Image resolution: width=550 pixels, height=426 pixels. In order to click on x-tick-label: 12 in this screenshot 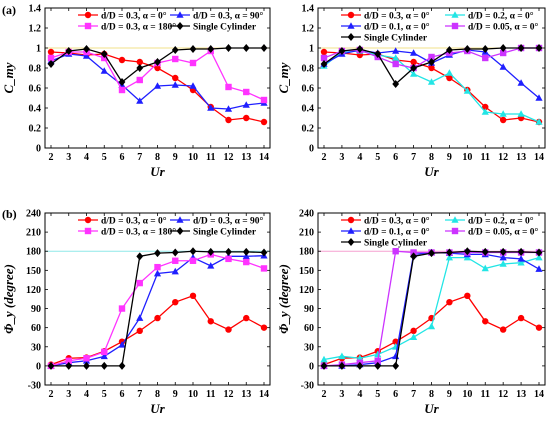, I will do `click(503, 394)`.